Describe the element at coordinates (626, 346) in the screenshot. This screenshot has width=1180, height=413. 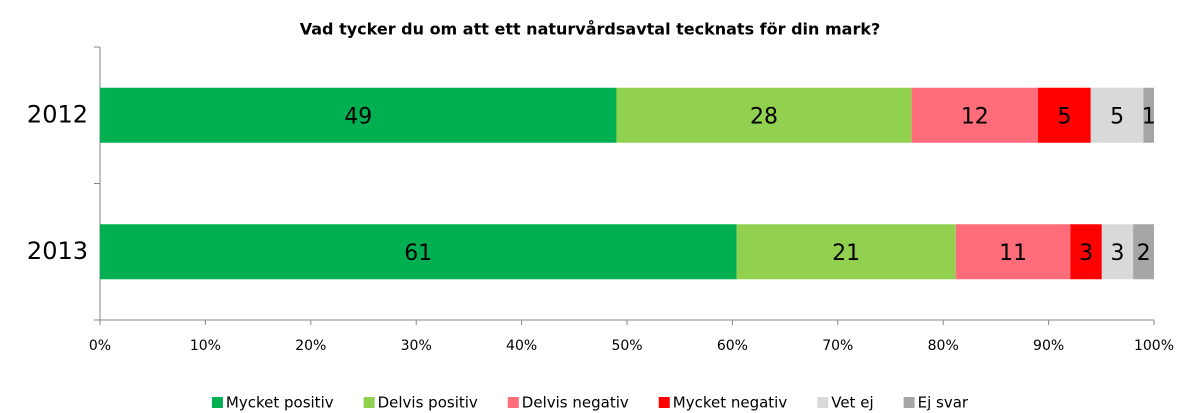
I see `x-tick-label: 50%` at that location.